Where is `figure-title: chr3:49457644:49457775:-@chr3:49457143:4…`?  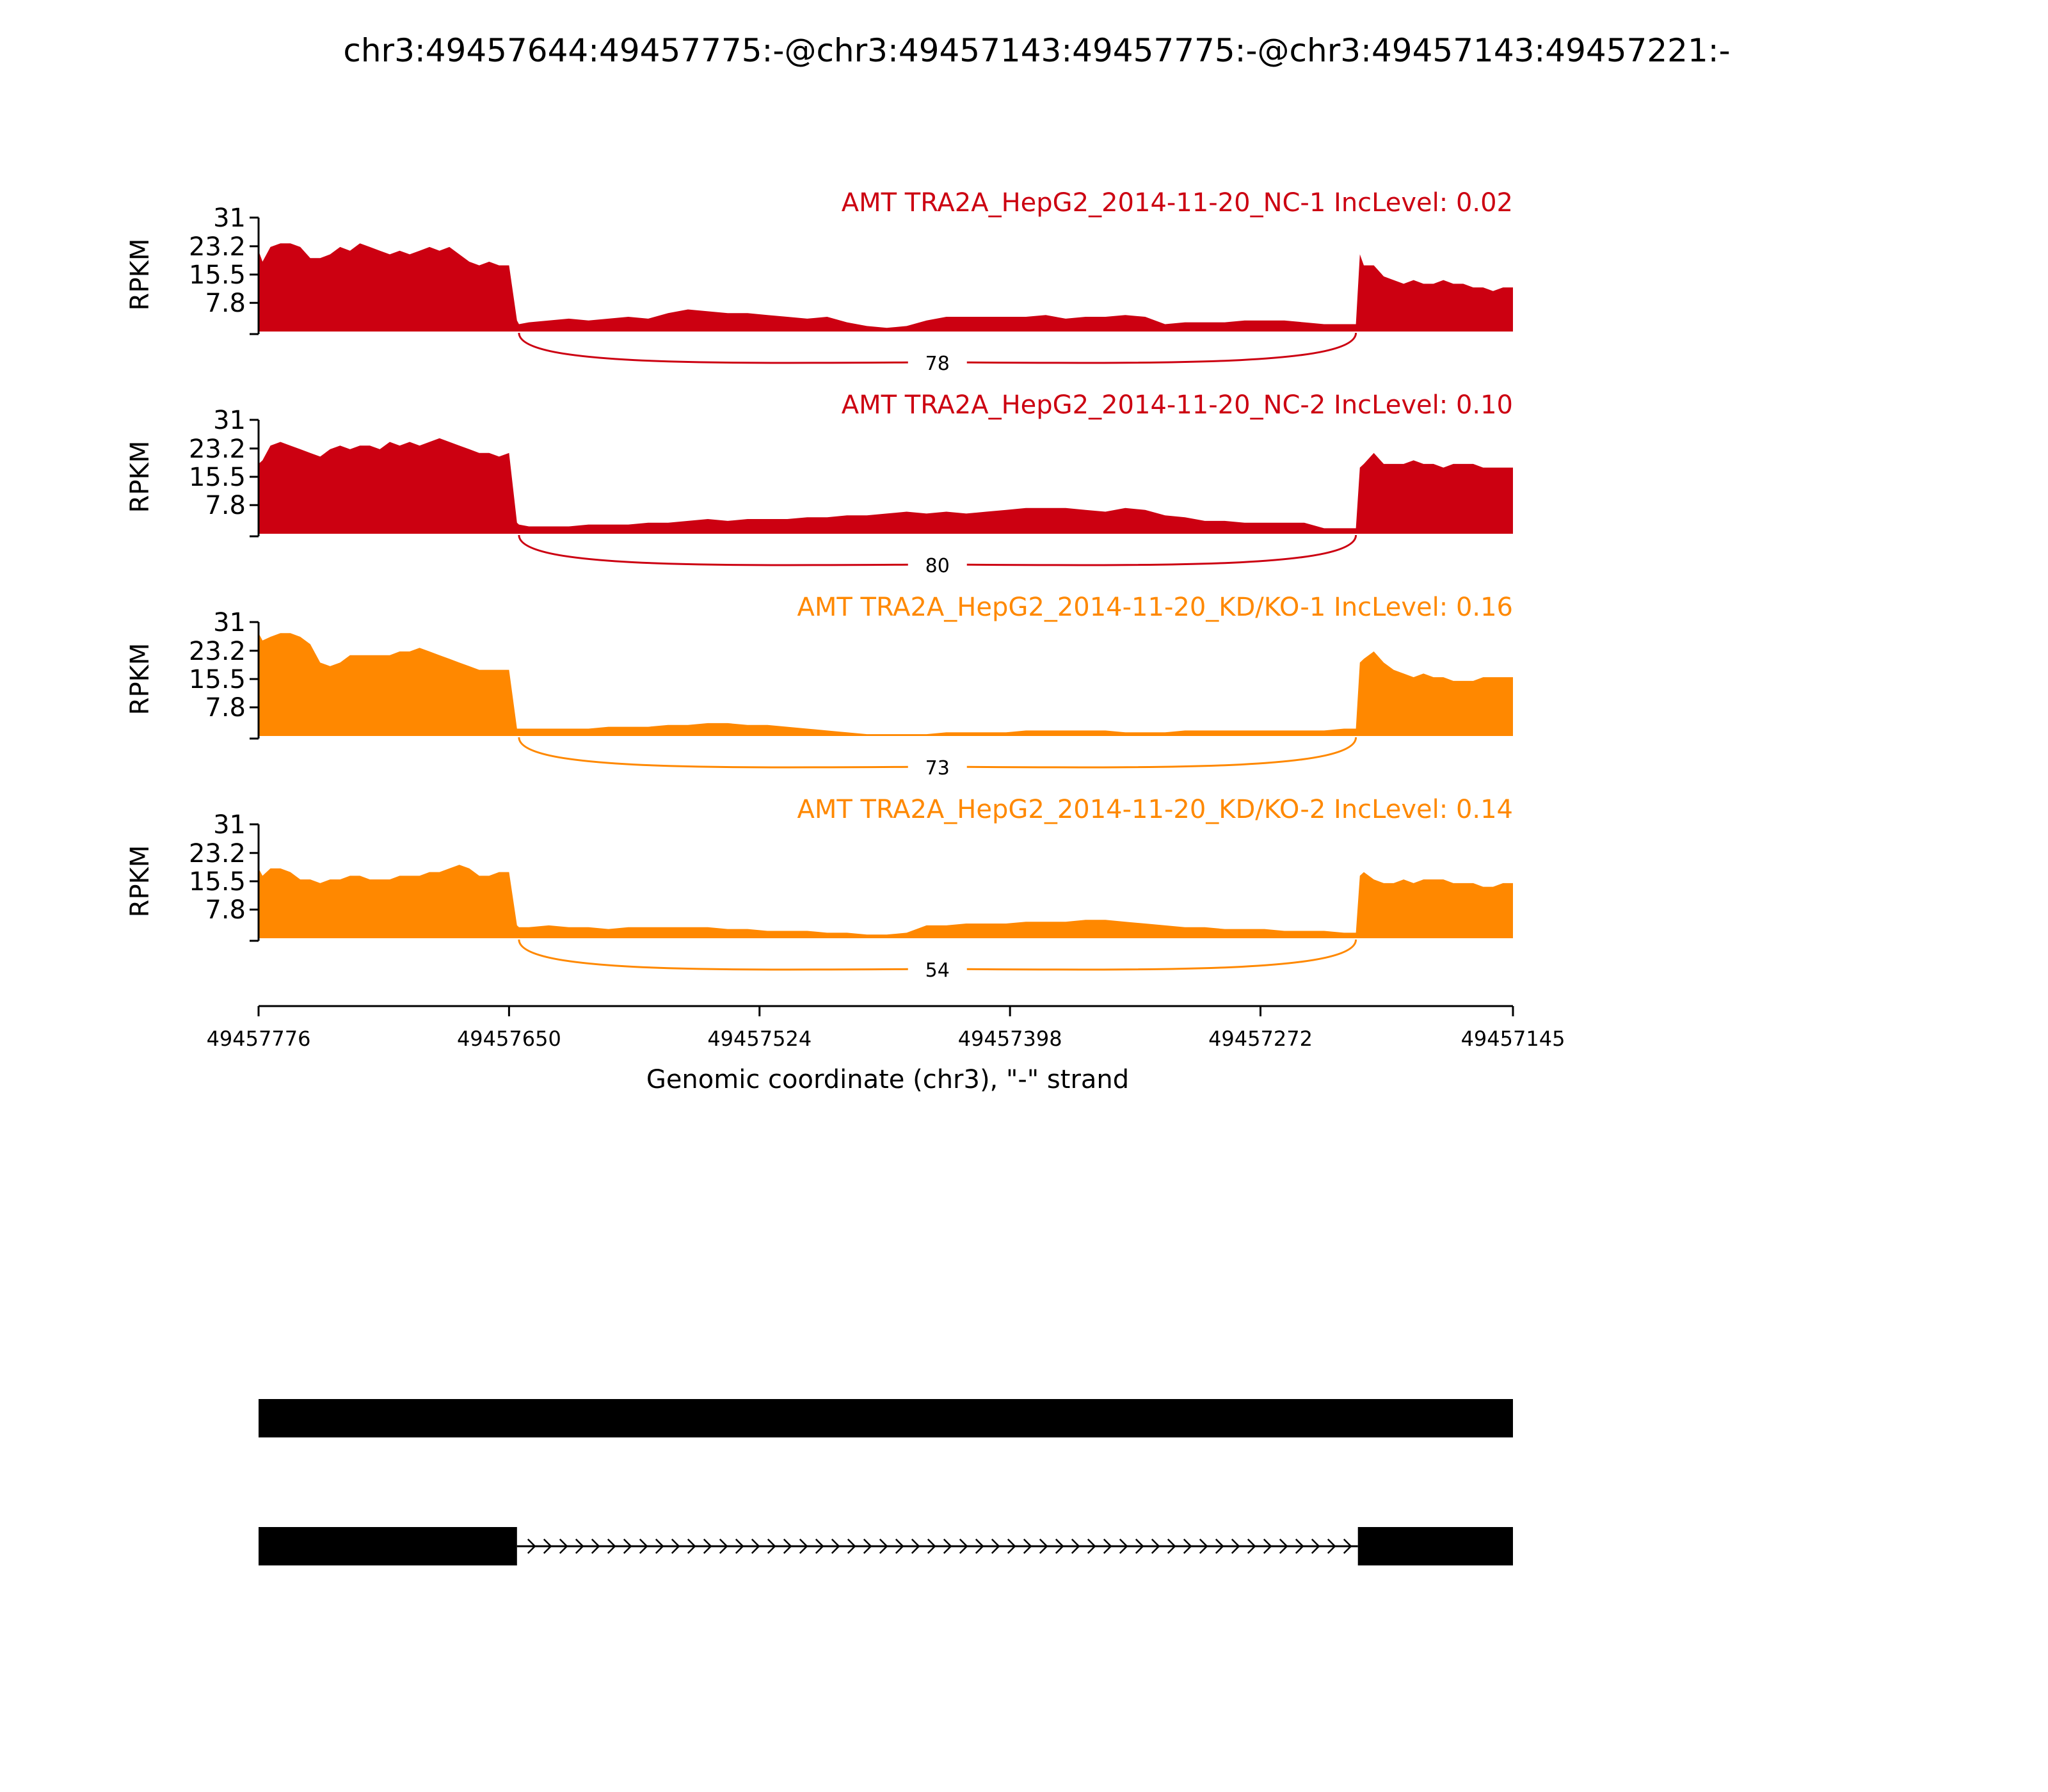
figure-title: chr3:49457644:49457775:-@chr3:49457143:4… is located at coordinates (1036, 50).